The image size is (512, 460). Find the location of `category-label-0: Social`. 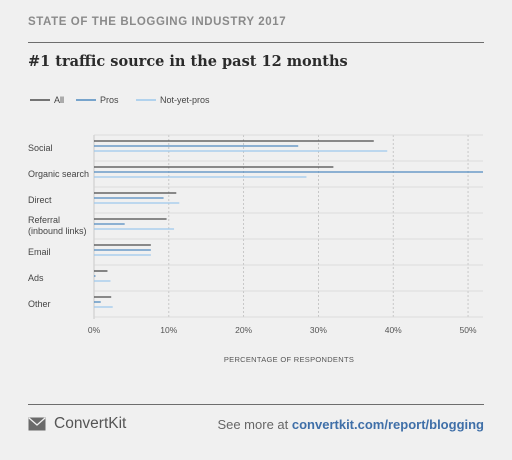

category-label-0: Social is located at coordinates (40, 148).